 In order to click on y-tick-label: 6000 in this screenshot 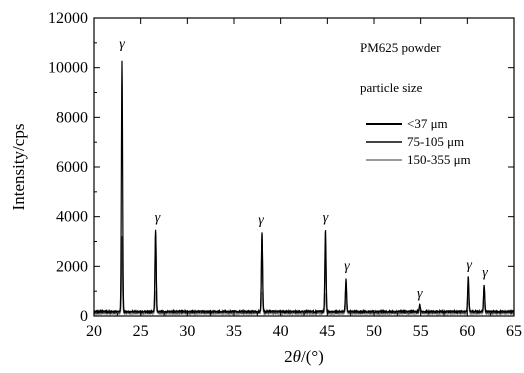, I will do `click(72, 167)`.